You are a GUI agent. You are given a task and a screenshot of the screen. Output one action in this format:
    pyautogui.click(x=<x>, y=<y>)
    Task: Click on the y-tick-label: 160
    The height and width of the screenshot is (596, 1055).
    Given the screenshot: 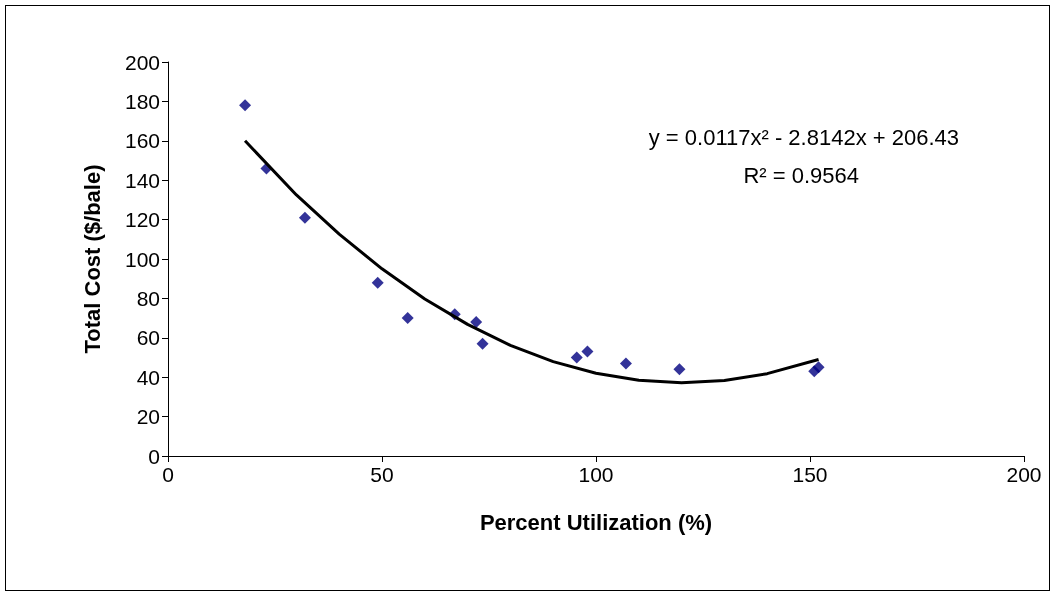 What is the action you would take?
    pyautogui.click(x=142, y=141)
    